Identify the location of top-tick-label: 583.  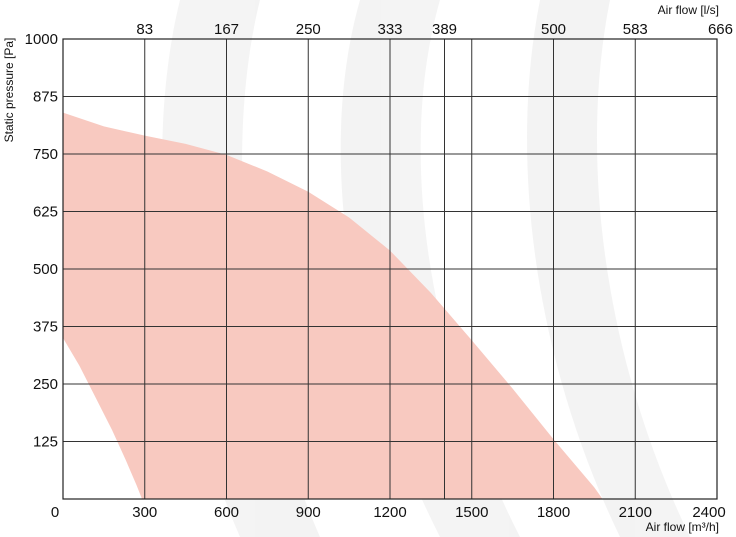
(635, 29).